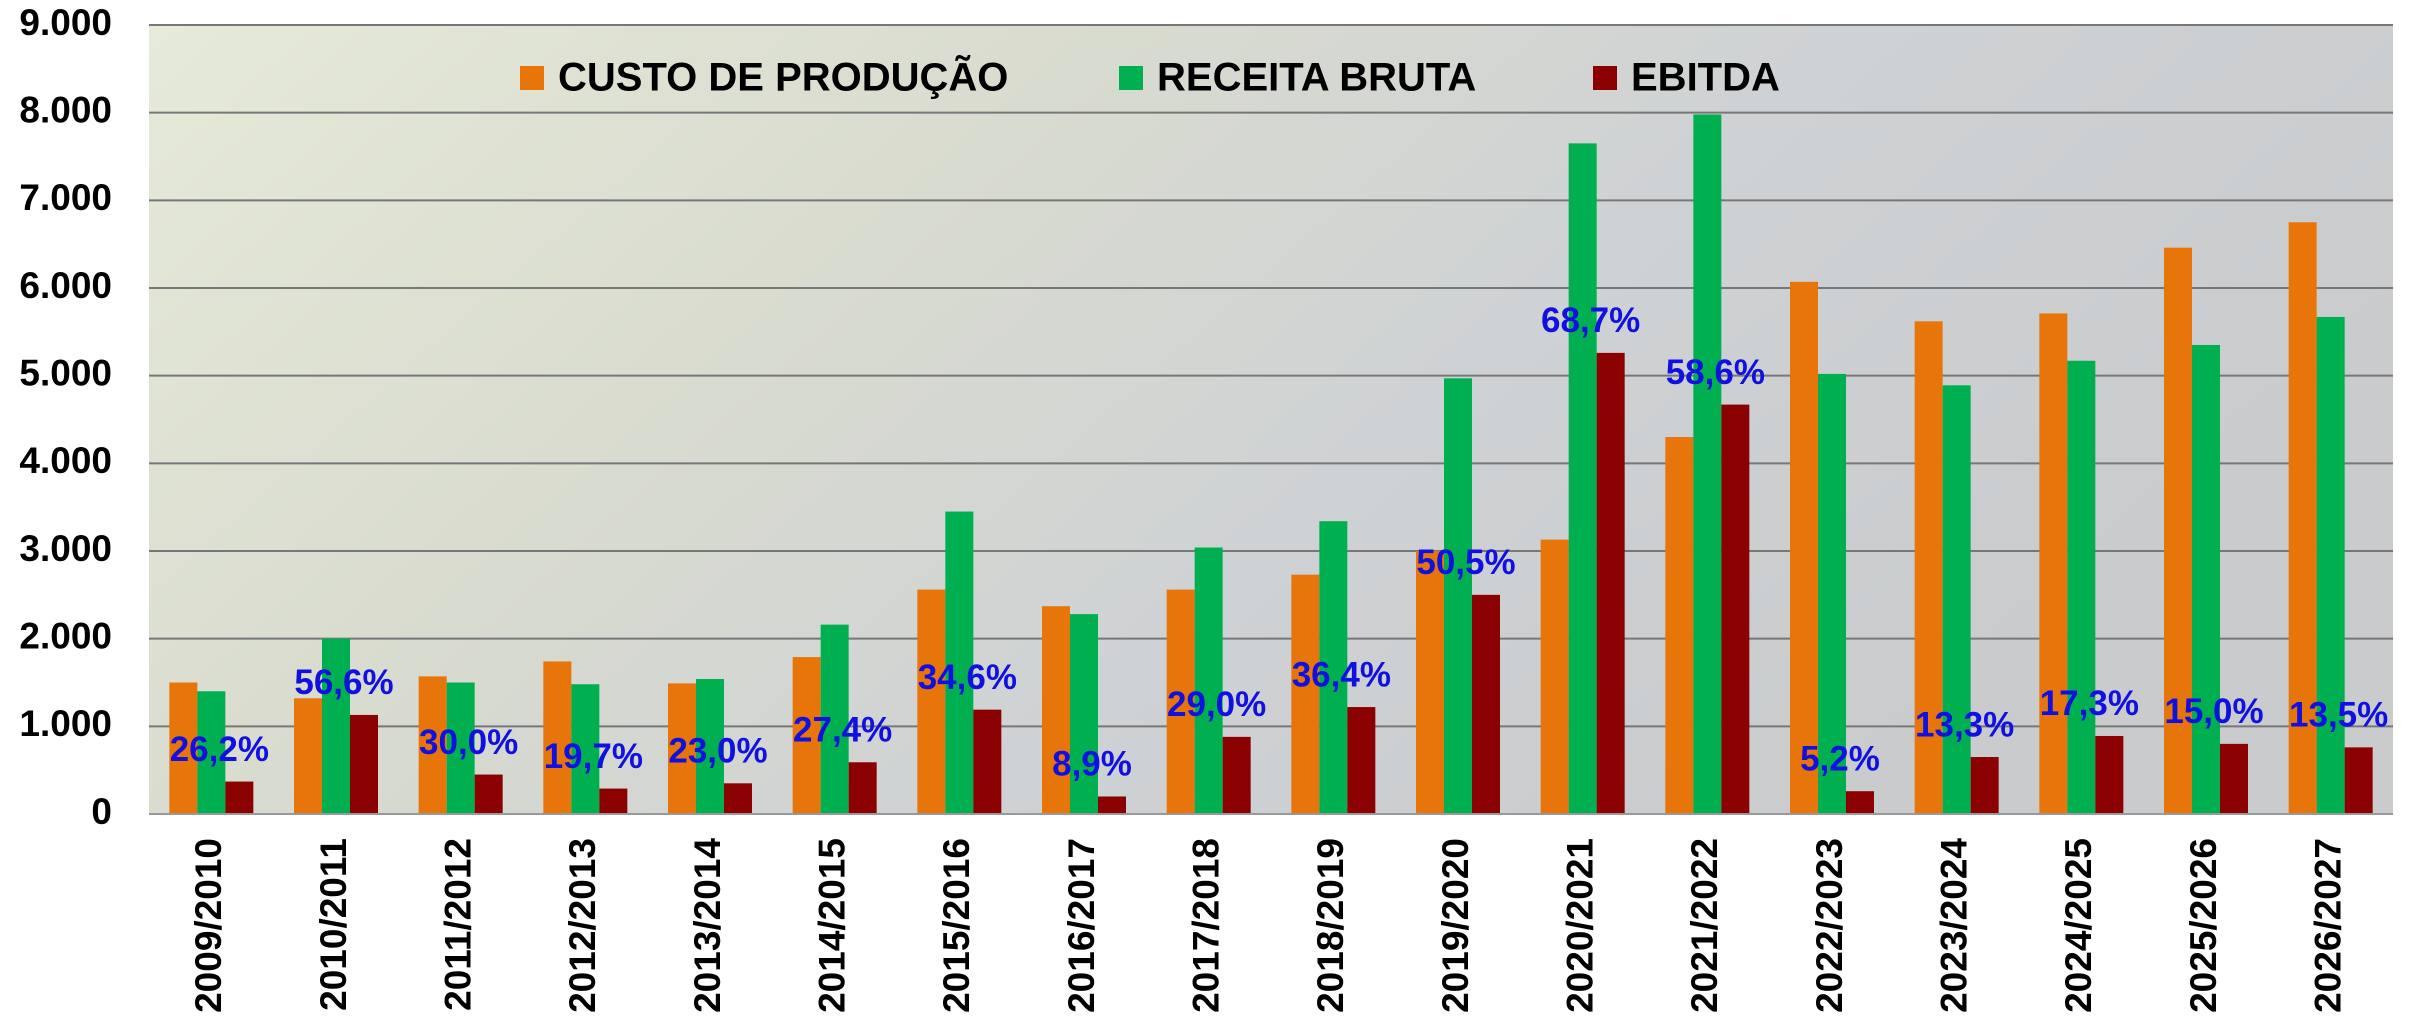  I want to click on y-tick-label: 7.000, so click(65, 197).